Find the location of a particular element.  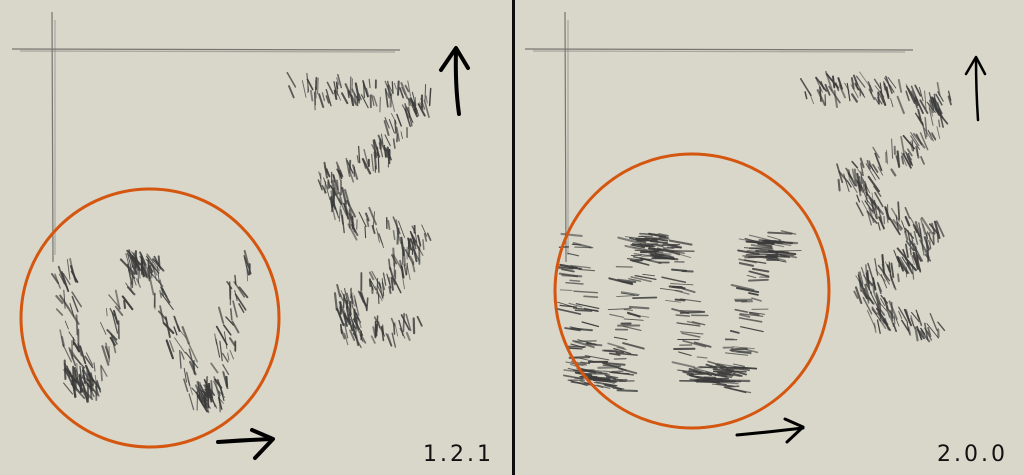

brush-stroke-horizontal is located at coordinates (678, 312).